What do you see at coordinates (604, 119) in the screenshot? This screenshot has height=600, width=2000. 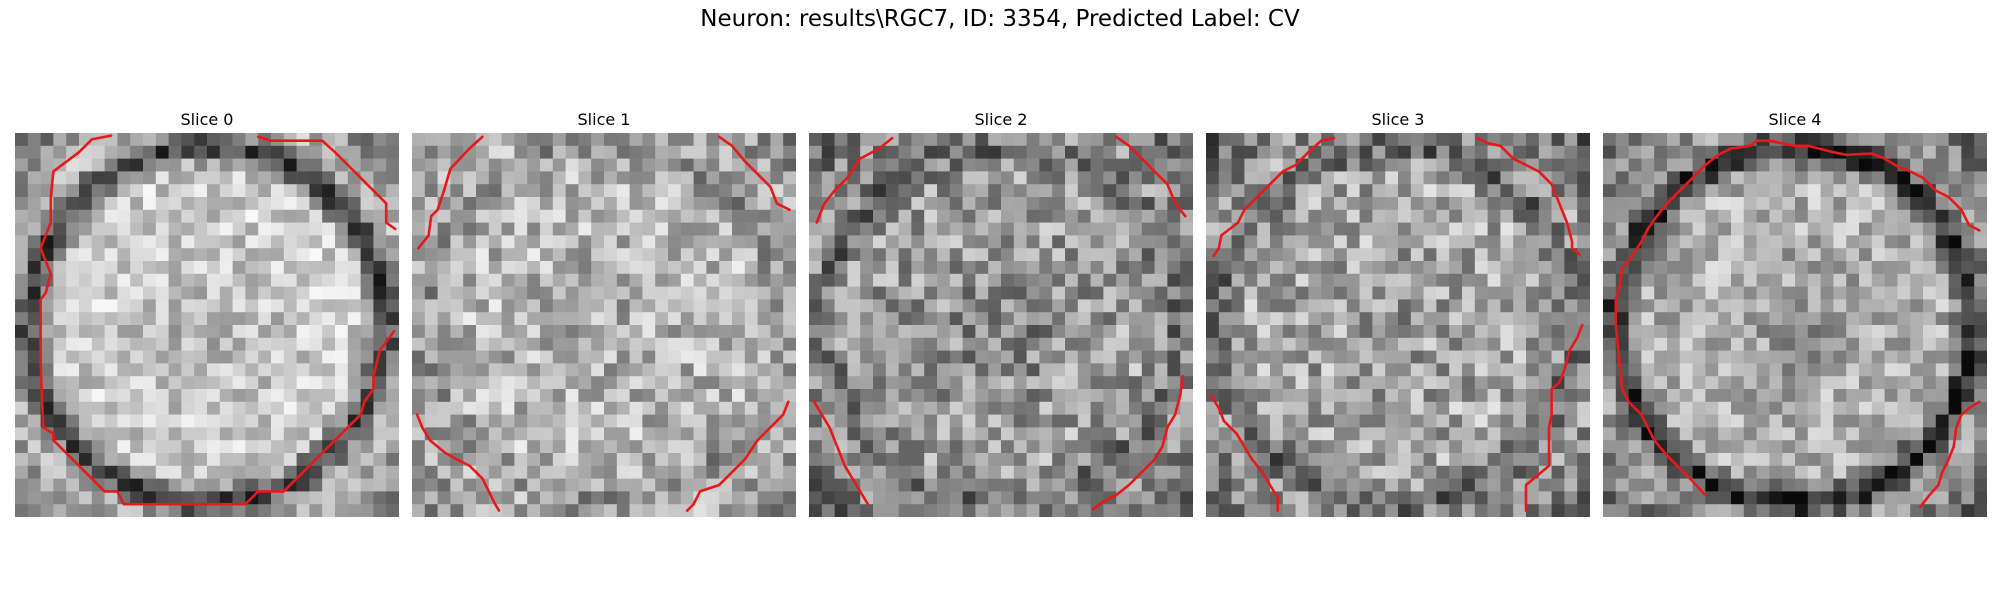 I see `slice-1-title: Slice 1` at bounding box center [604, 119].